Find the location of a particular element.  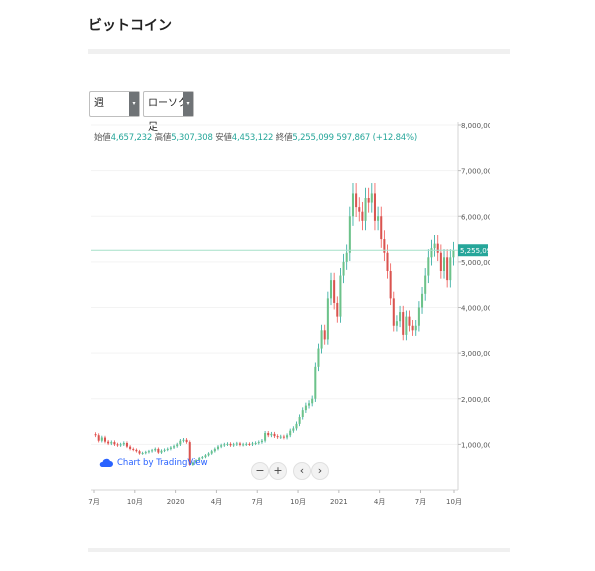

y-tick-label: 6,000,000 is located at coordinates (475, 217).